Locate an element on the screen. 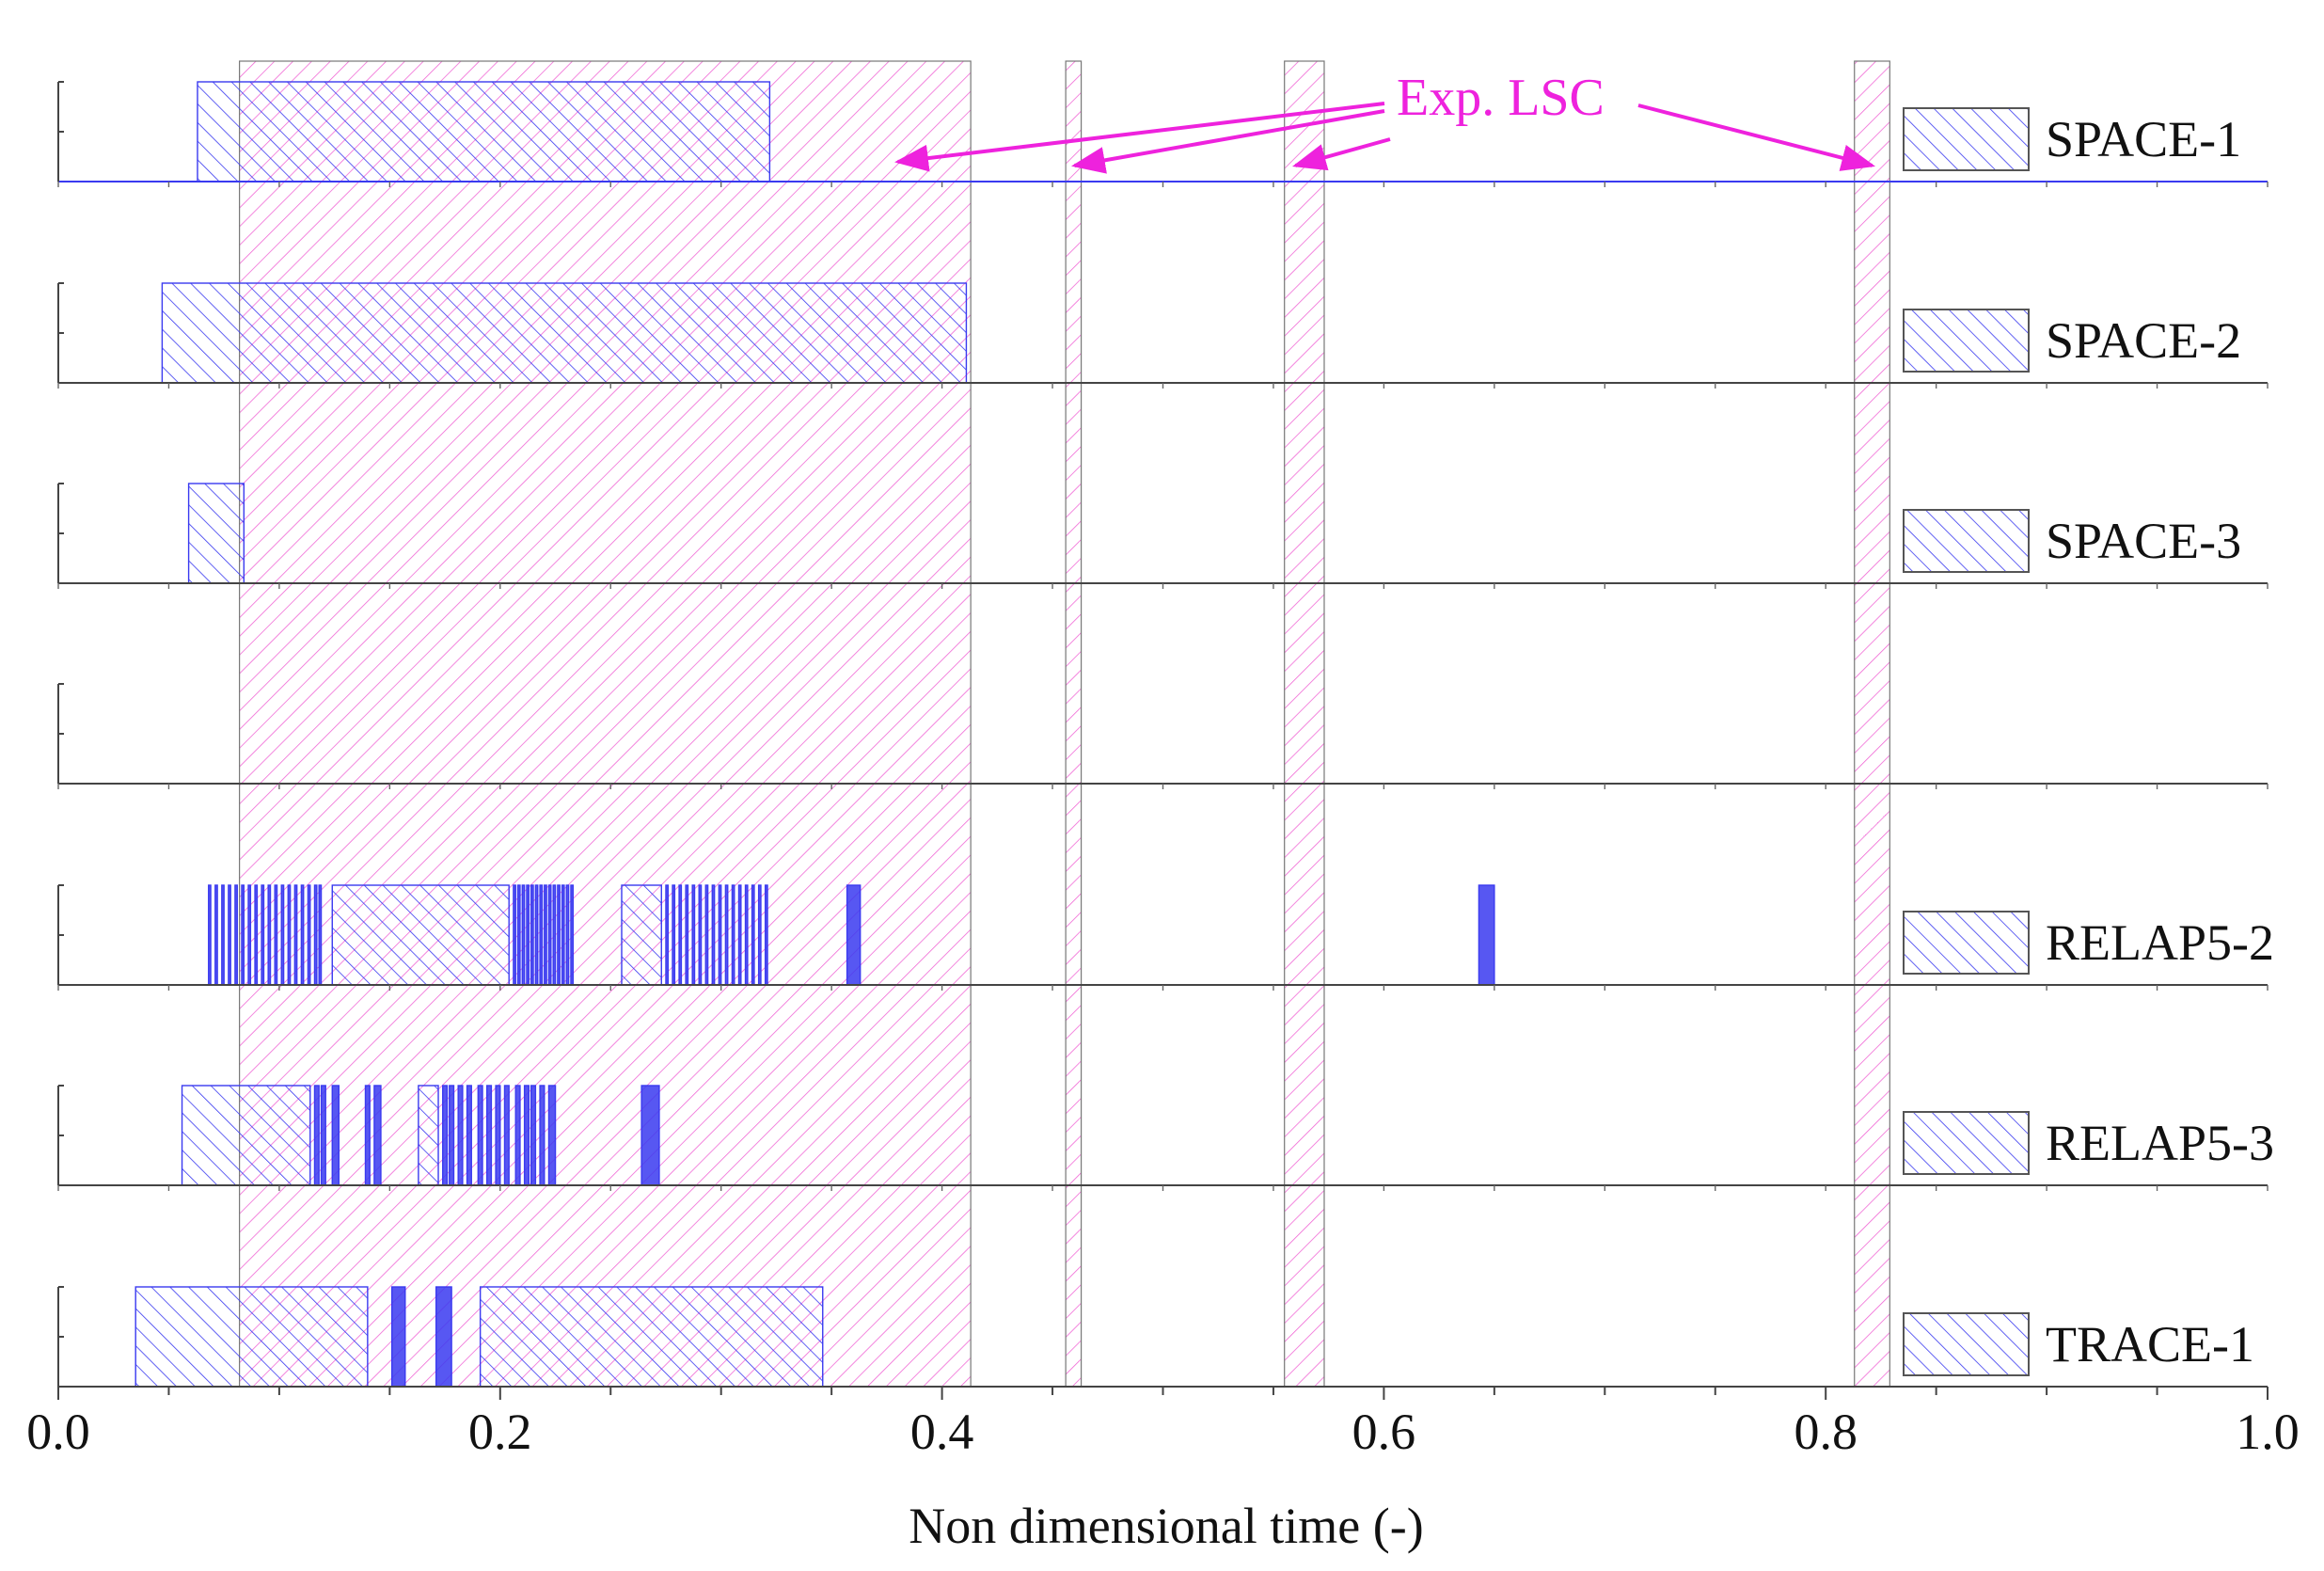 This screenshot has width=2324, height=1571. x-tick-label: 1.0 is located at coordinates (2268, 1432).